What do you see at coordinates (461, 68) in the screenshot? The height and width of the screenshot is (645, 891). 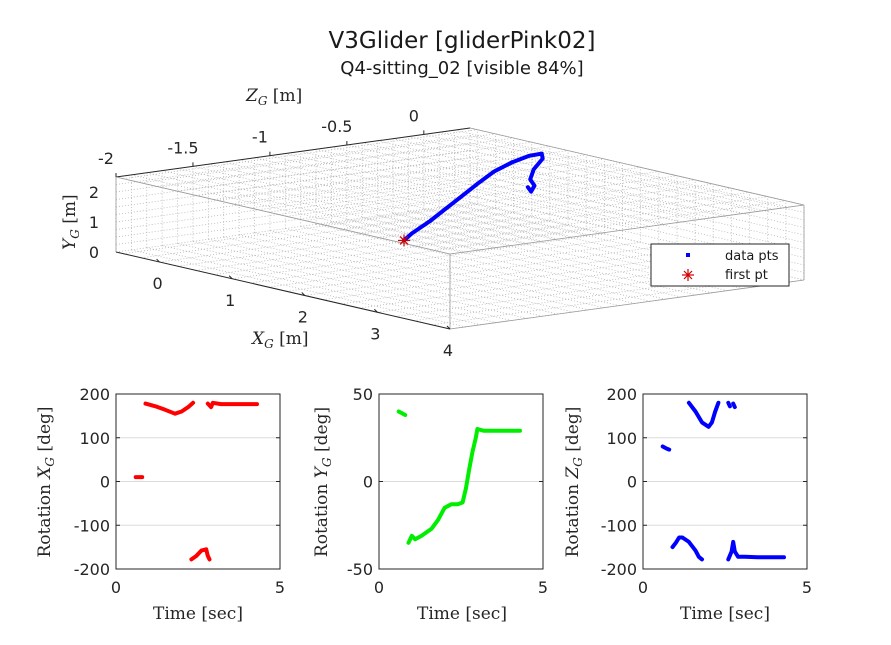 I see `figure-subtitle: Q4-sitting_02 [visible 84%]` at bounding box center [461, 68].